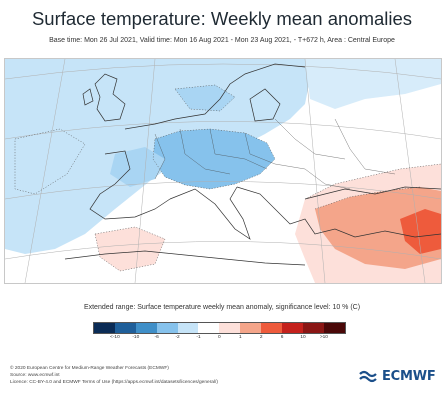 This screenshot has height=400, width=444. I want to click on legend-tick-label: -6, so click(156, 337).